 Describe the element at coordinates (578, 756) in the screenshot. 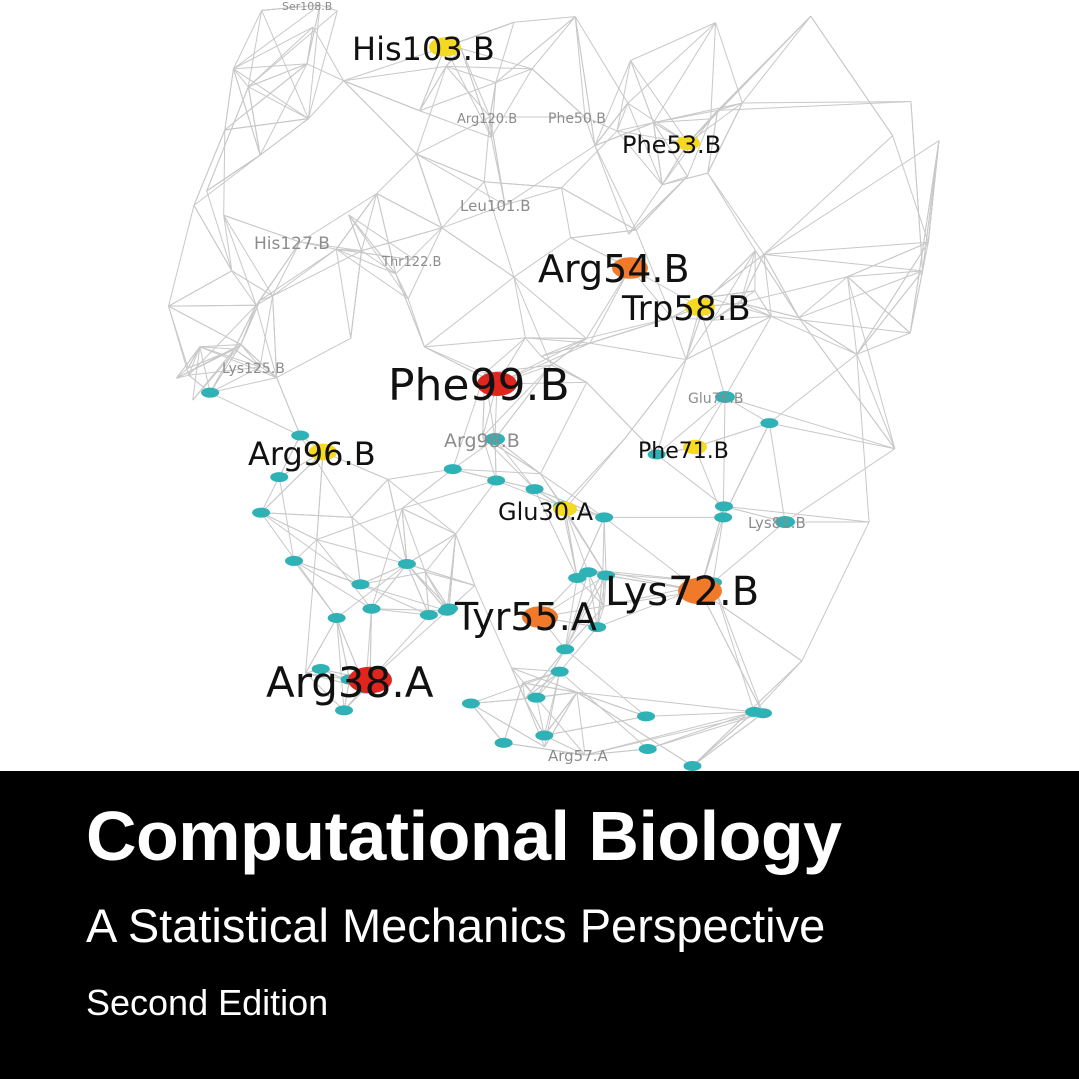

I see `residue-label: Arg57.A` at that location.